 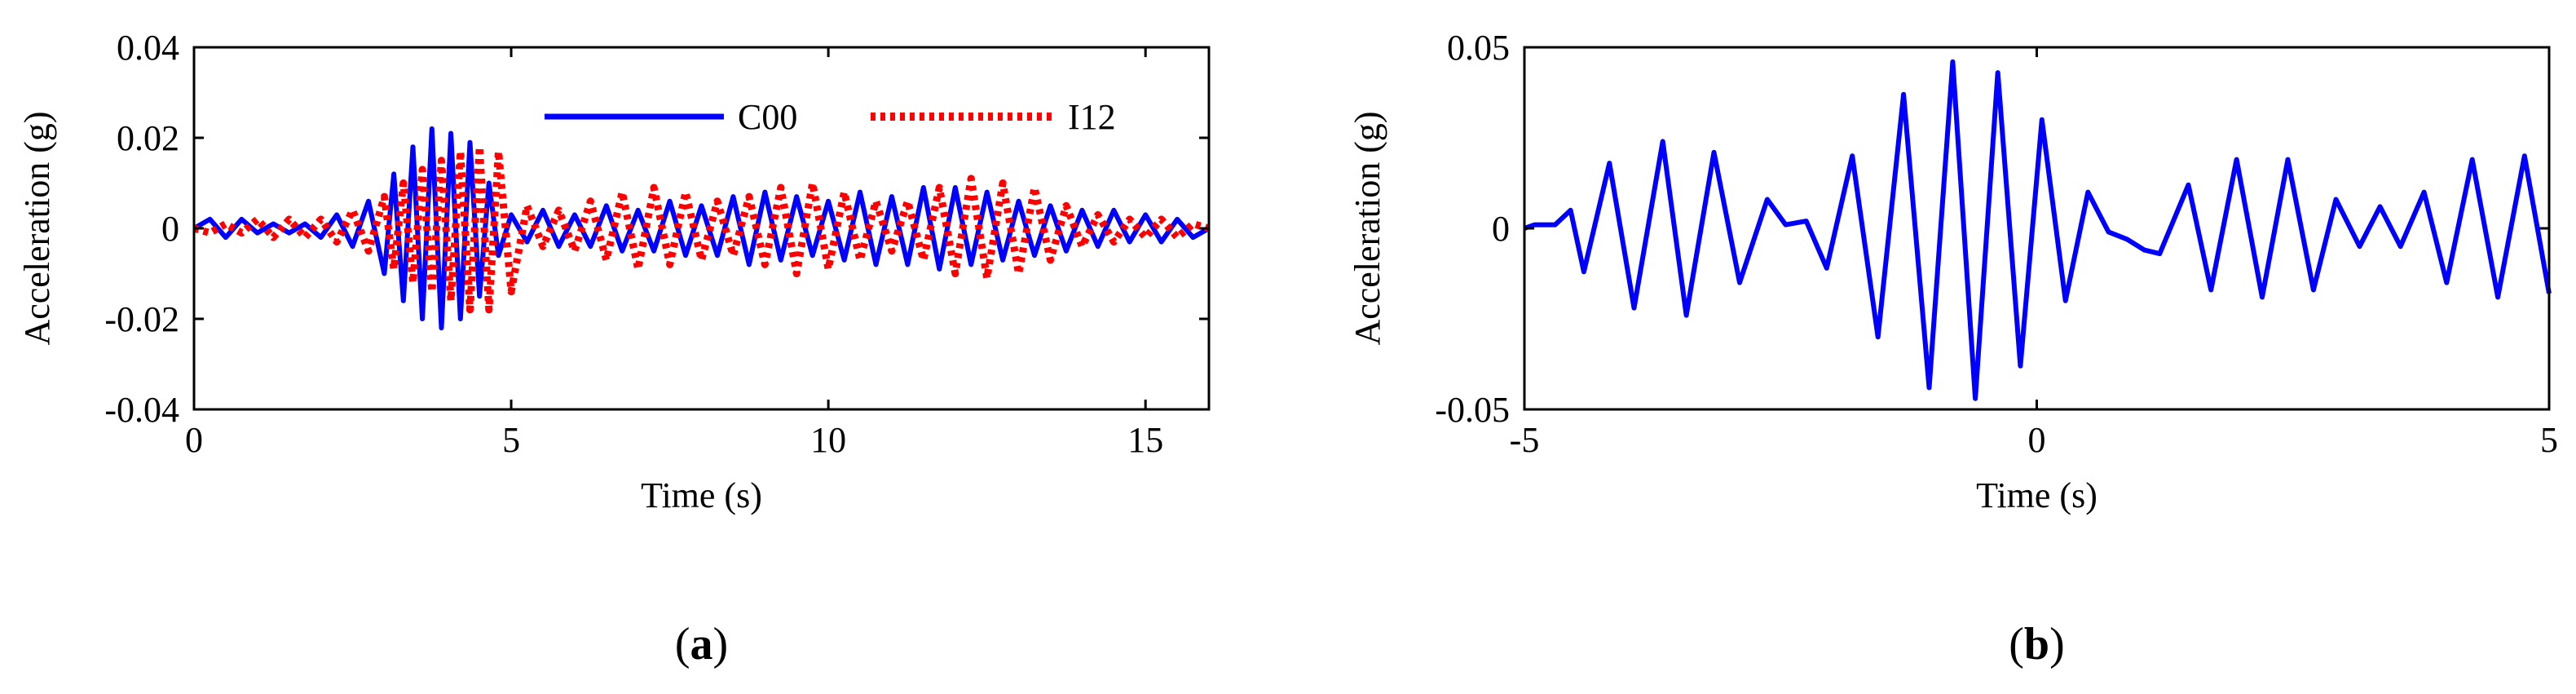 What do you see at coordinates (1472, 410) in the screenshot?
I see `y-tick-label-b-0: -0.05` at bounding box center [1472, 410].